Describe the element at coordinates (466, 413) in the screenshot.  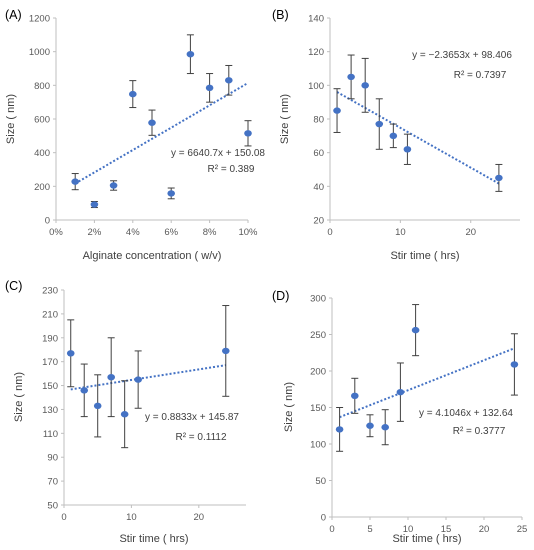
I see `trendline-equation: y = 4.1046x + 132.64` at that location.